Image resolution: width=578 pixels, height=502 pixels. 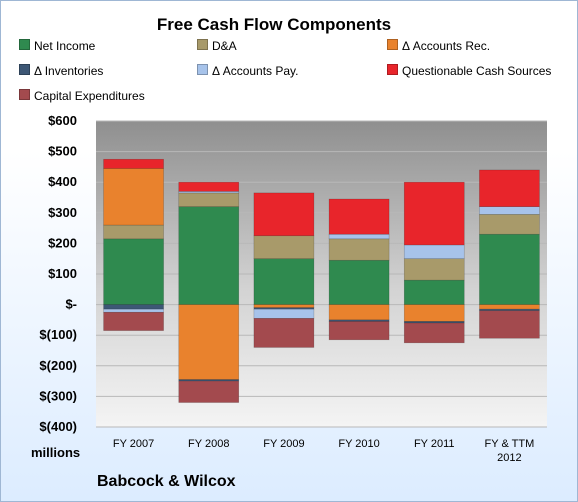 What do you see at coordinates (510, 444) in the screenshot?
I see `x-tick-label-line: FY & TTM` at bounding box center [510, 444].